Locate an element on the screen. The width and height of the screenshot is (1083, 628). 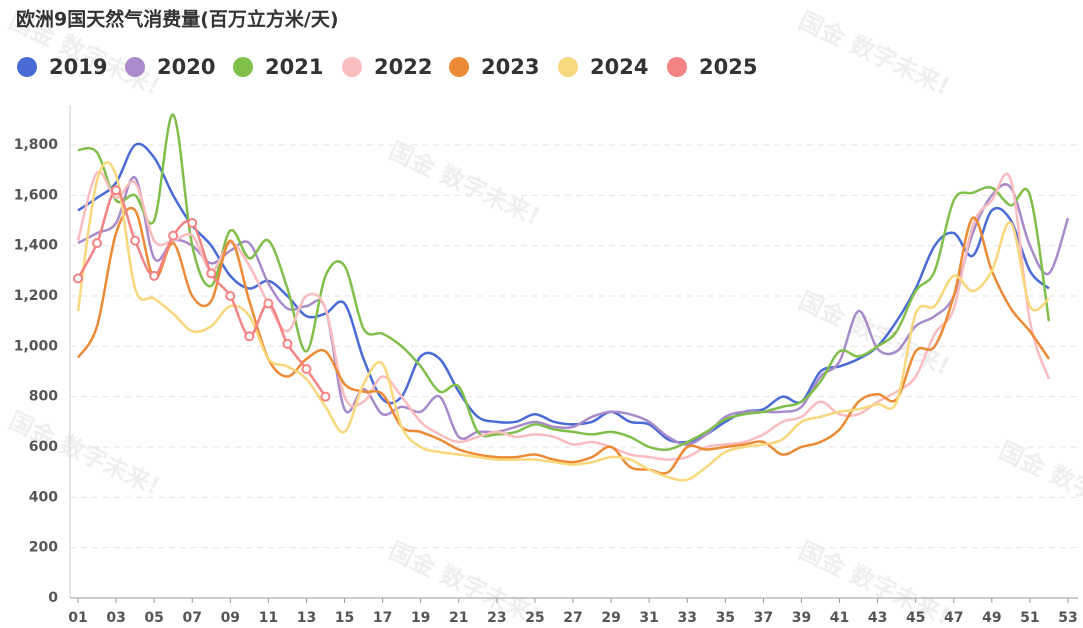
x-tick-label: 09 is located at coordinates (230, 618).